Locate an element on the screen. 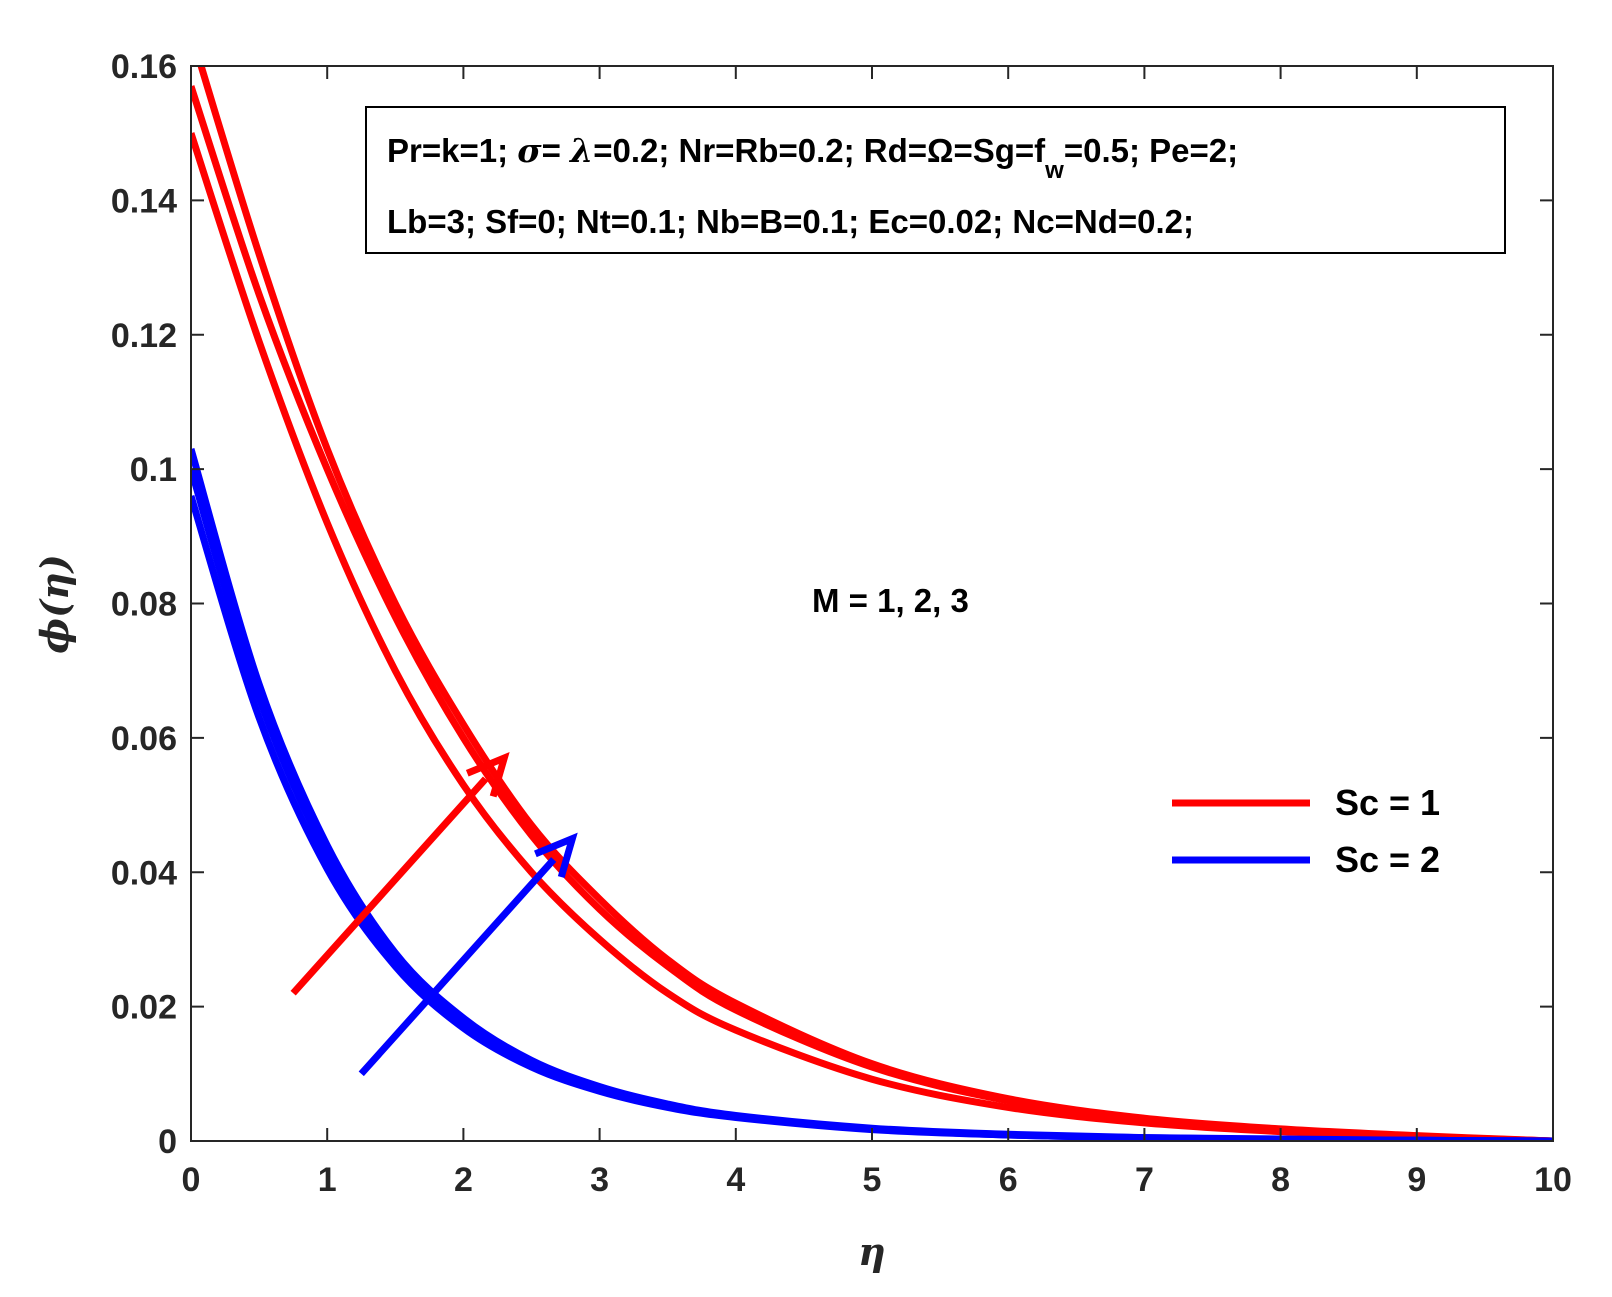 Image resolution: width=1612 pixels, height=1297 pixels. x-tick-label-0: 0 is located at coordinates (191, 1180).